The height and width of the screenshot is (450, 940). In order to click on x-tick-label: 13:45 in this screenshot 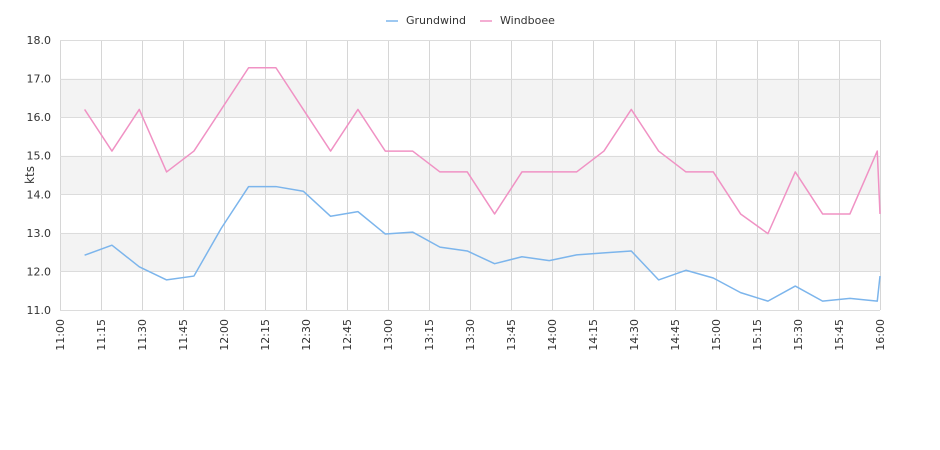, I will do `click(511, 335)`.